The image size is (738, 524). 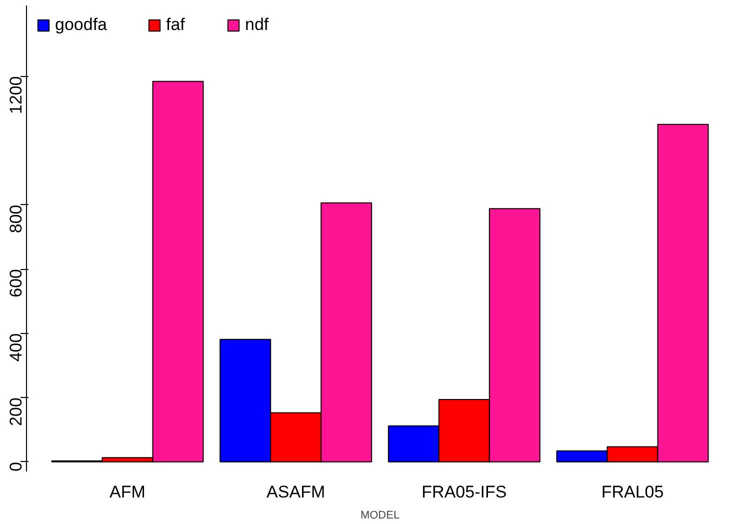 I want to click on legend-label: goodfa, so click(x=81, y=25).